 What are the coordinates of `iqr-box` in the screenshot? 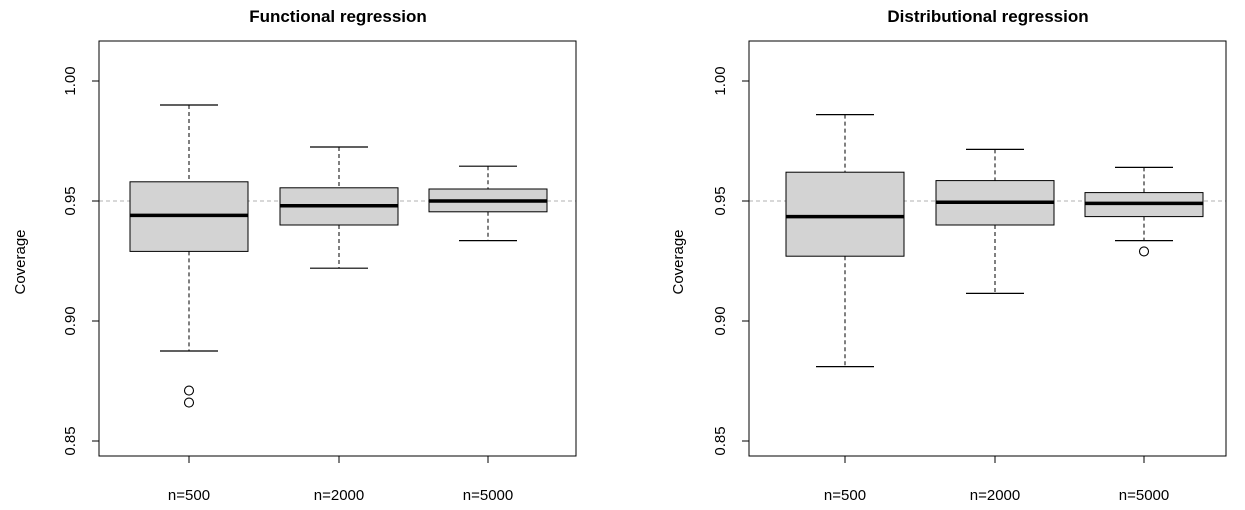 It's located at (845, 214).